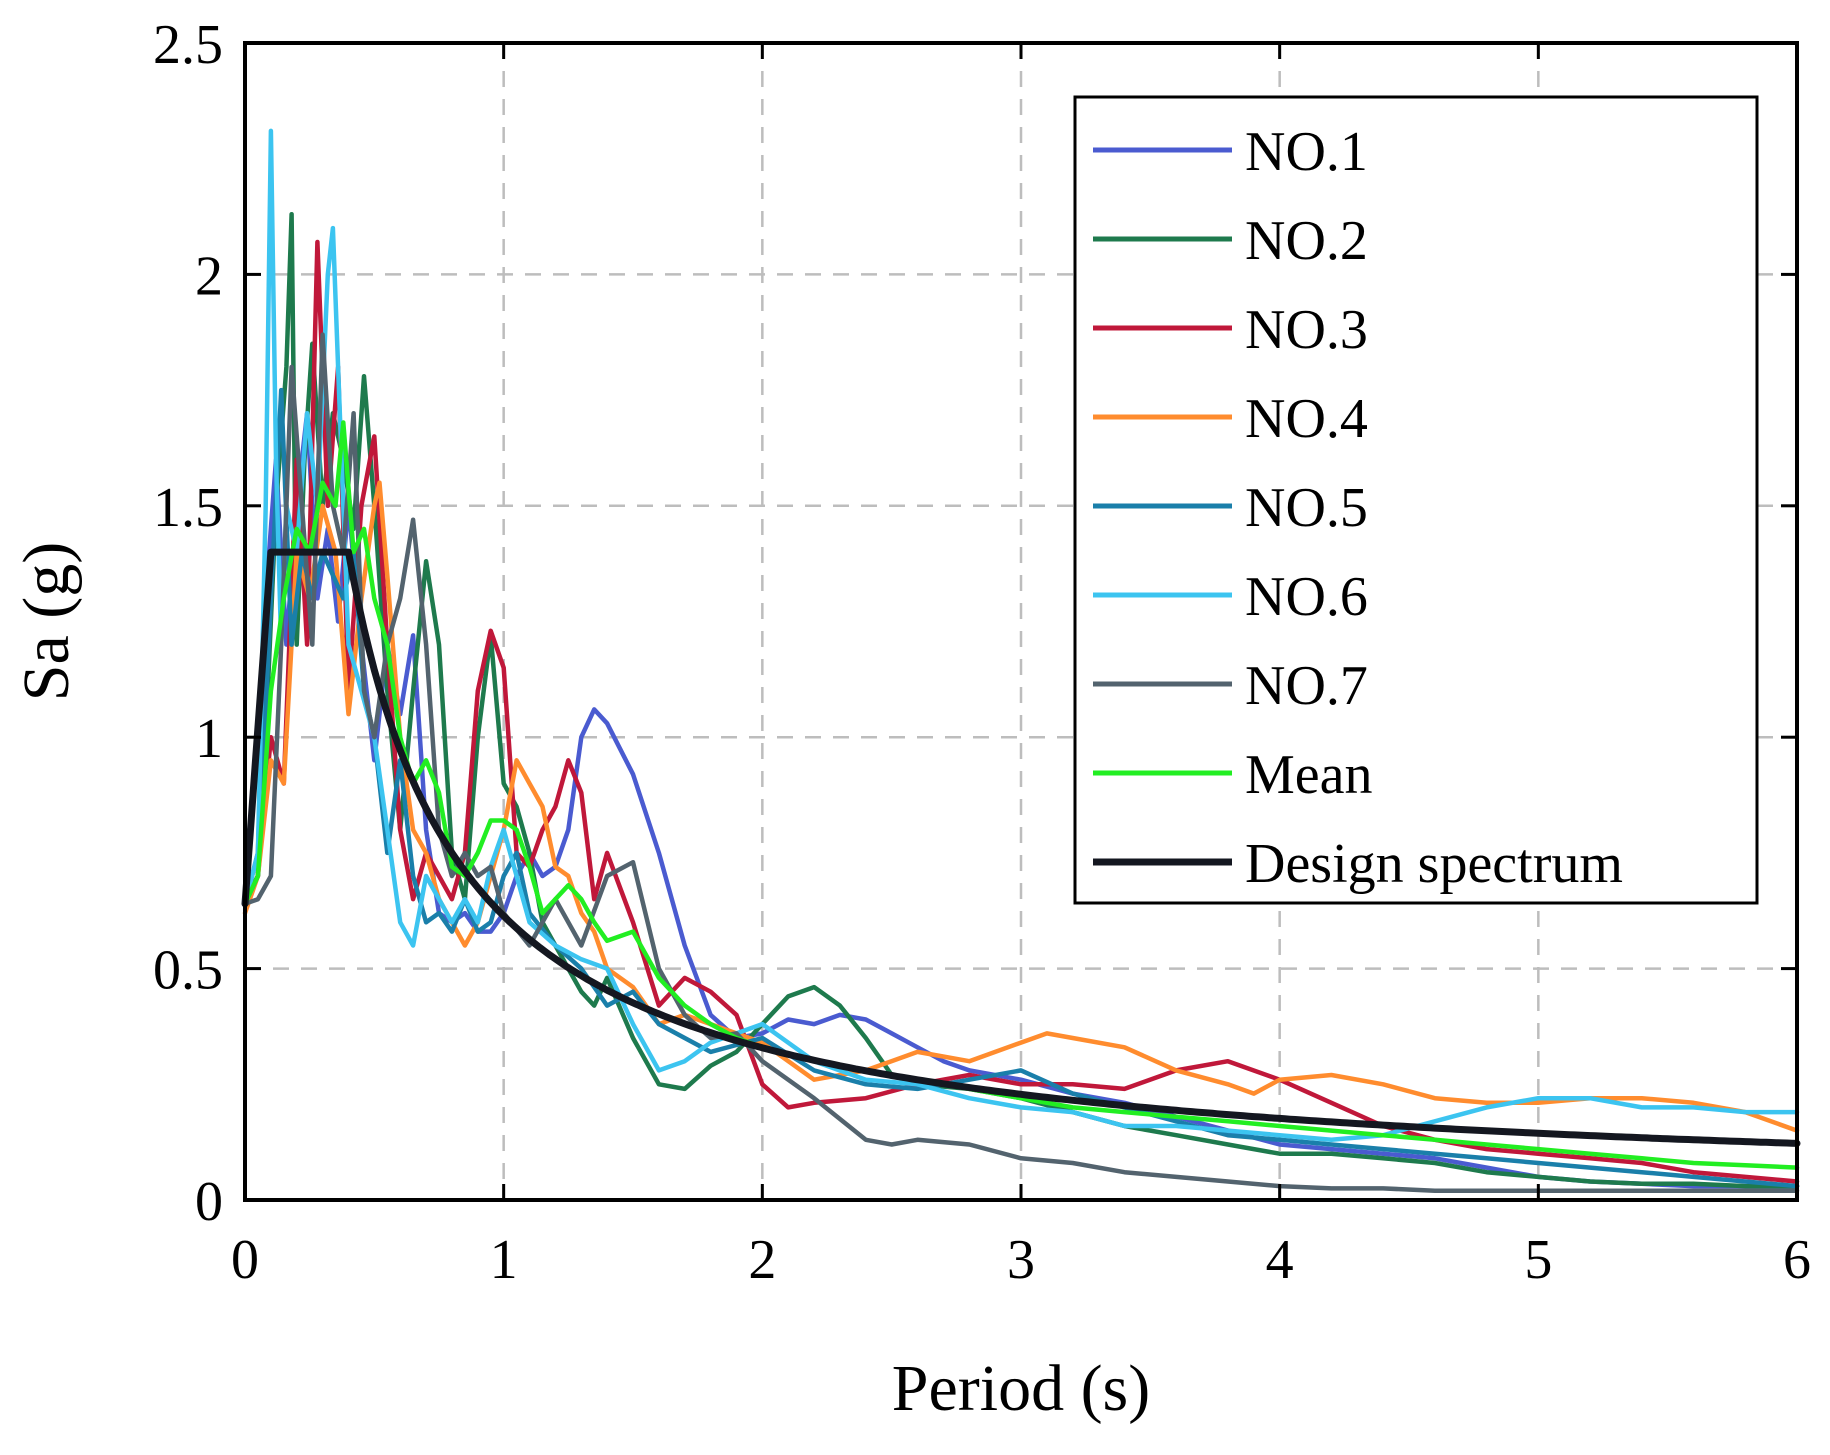 This screenshot has height=1455, width=1830. Describe the element at coordinates (188, 623) in the screenshot. I see `y-tick-labels: 0 0.5 1 1.5 2 2.5` at that location.